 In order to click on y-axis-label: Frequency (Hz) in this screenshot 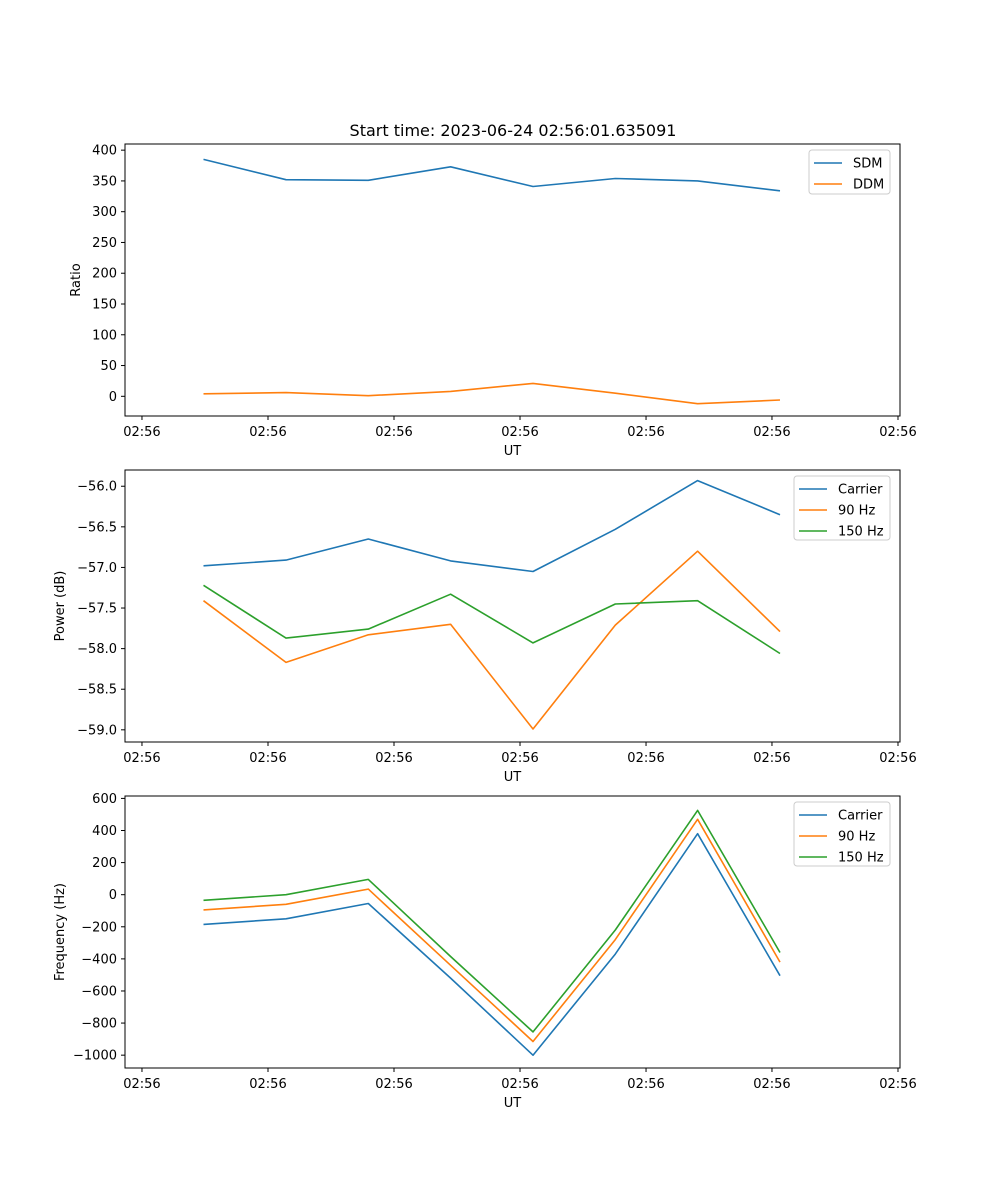, I will do `click(60, 932)`.